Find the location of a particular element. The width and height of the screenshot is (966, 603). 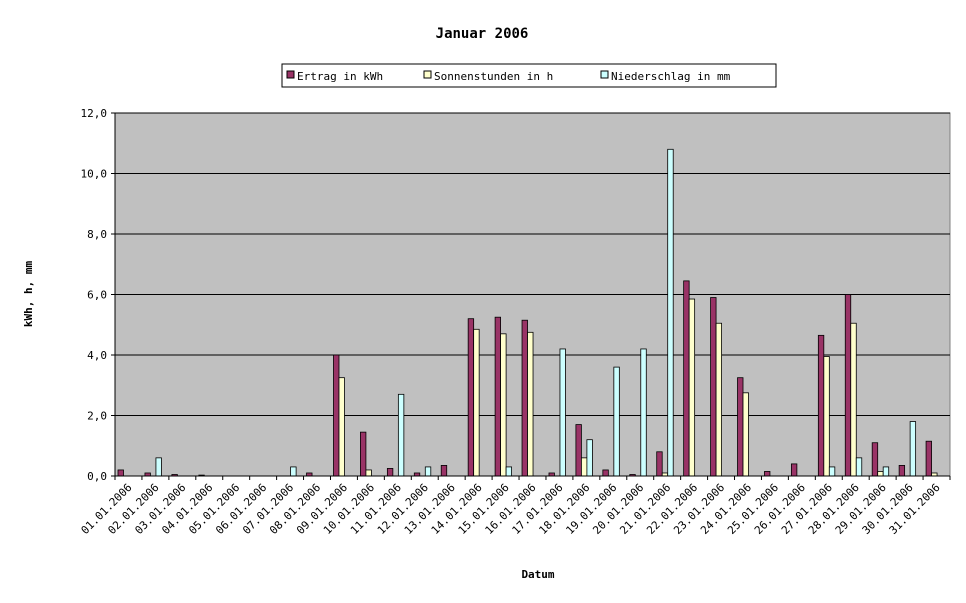

y-tick-label: 0,0 is located at coordinates (97, 476).